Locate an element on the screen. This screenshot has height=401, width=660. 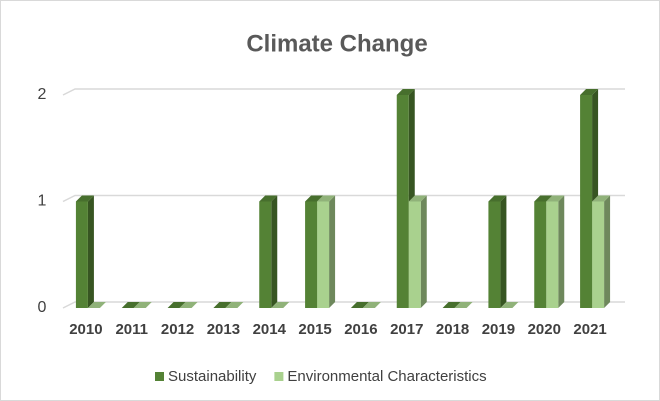
x-tick-label: 2011 is located at coordinates (131, 329).